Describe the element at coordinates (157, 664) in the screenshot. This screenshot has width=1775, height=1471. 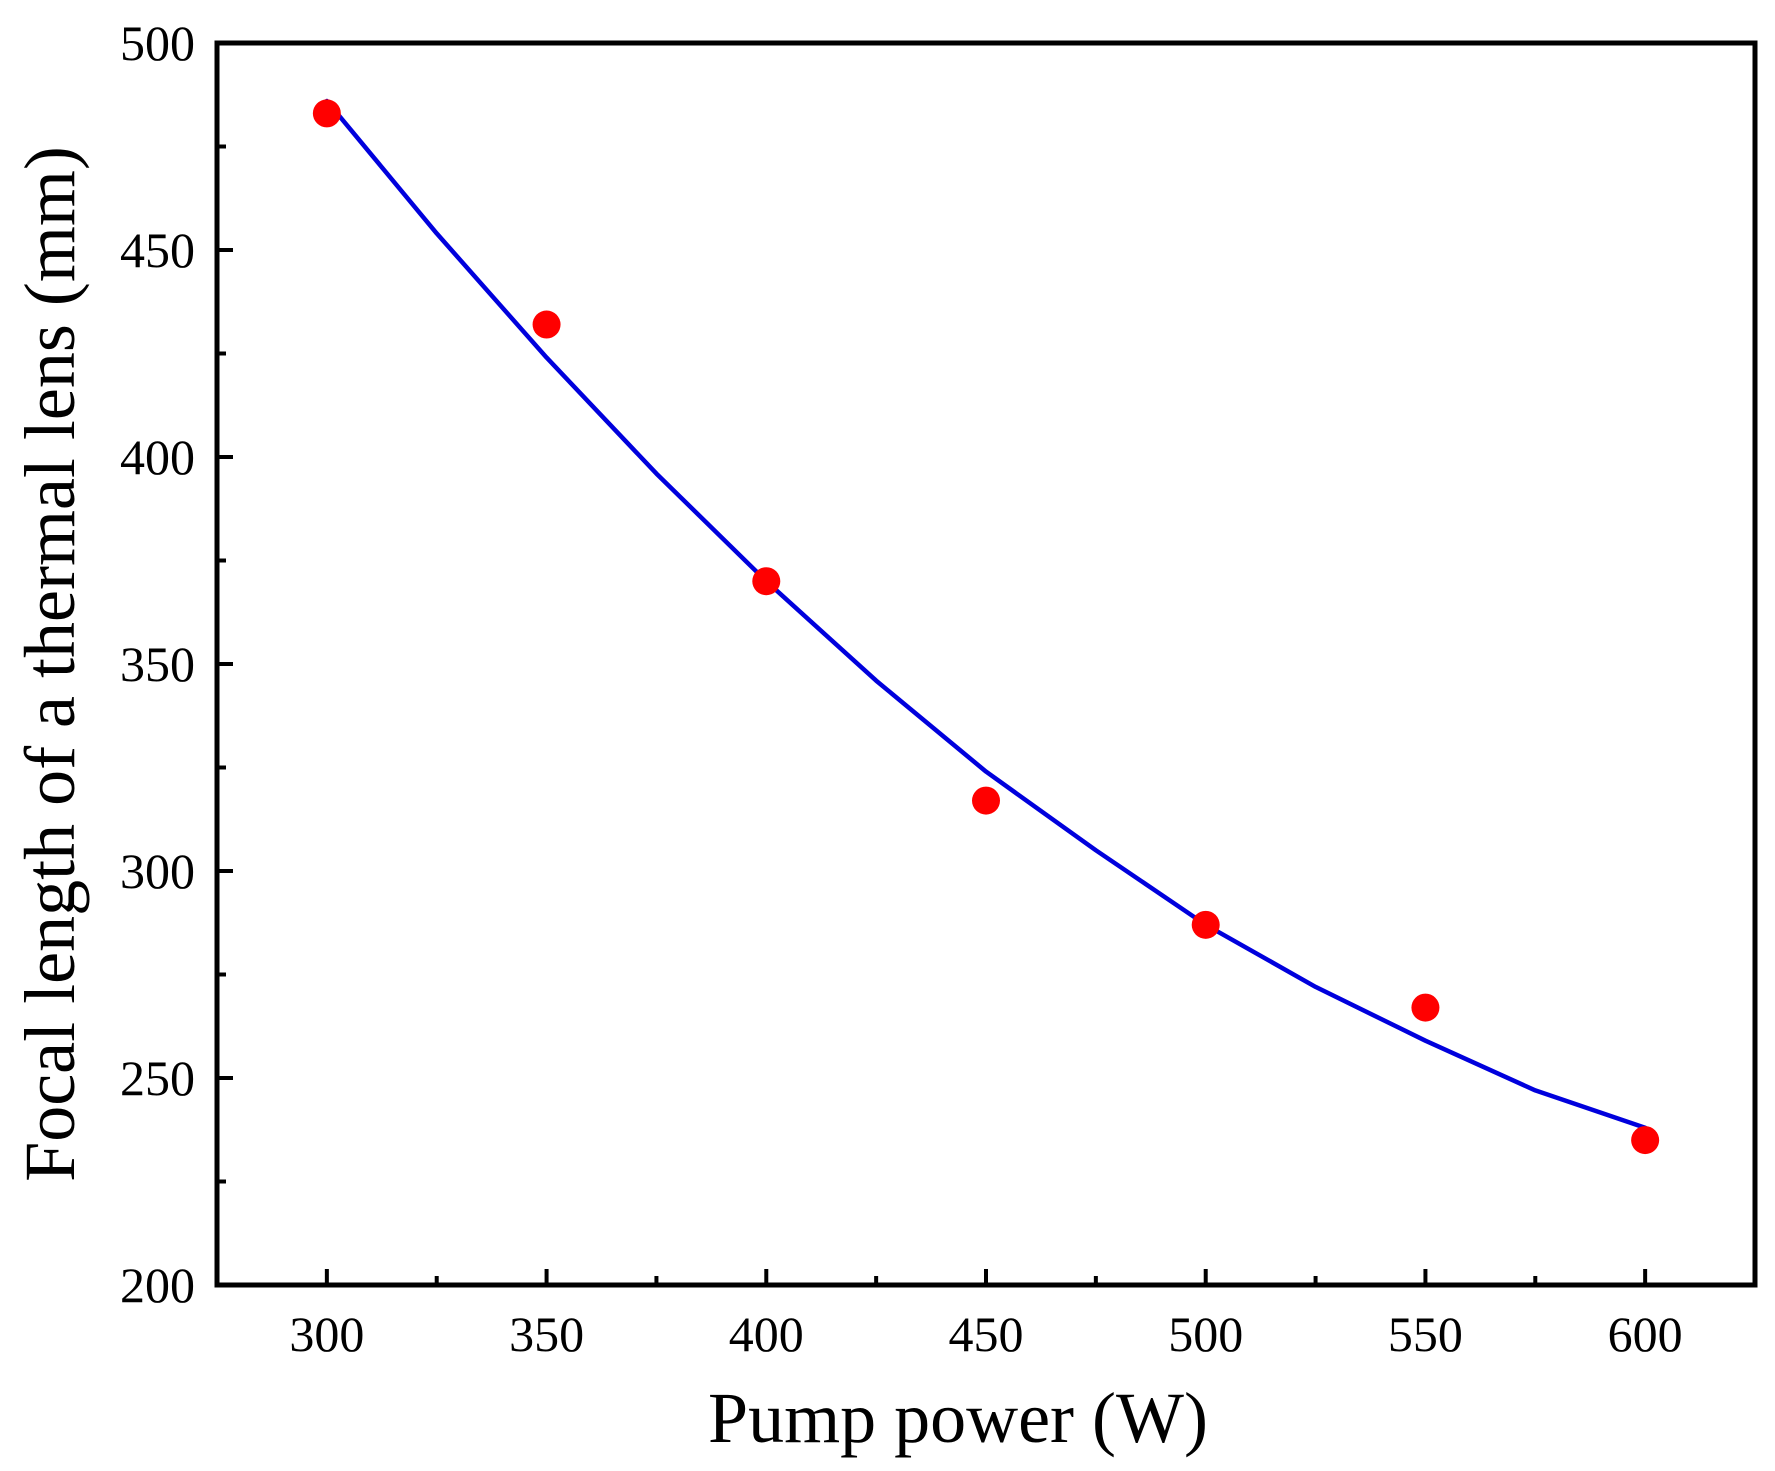
I see `y-tick-label: 350` at that location.